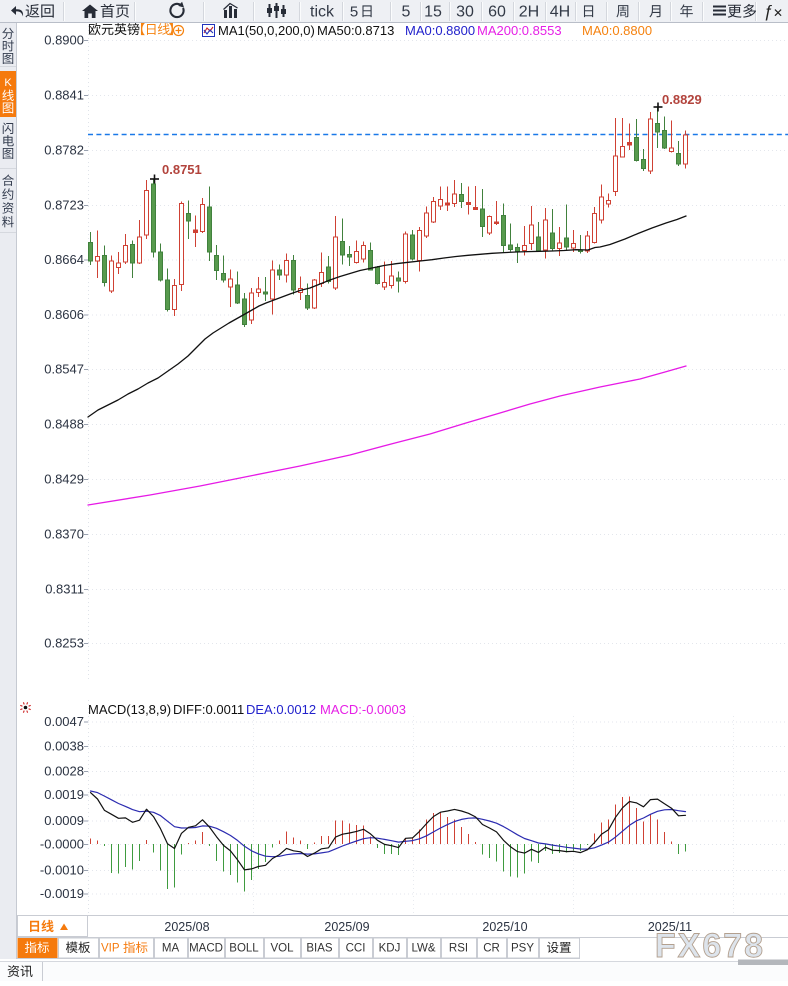 The image size is (788, 986). What do you see at coordinates (522, 949) in the screenshot?
I see `svg-text: PSY` at bounding box center [522, 949].